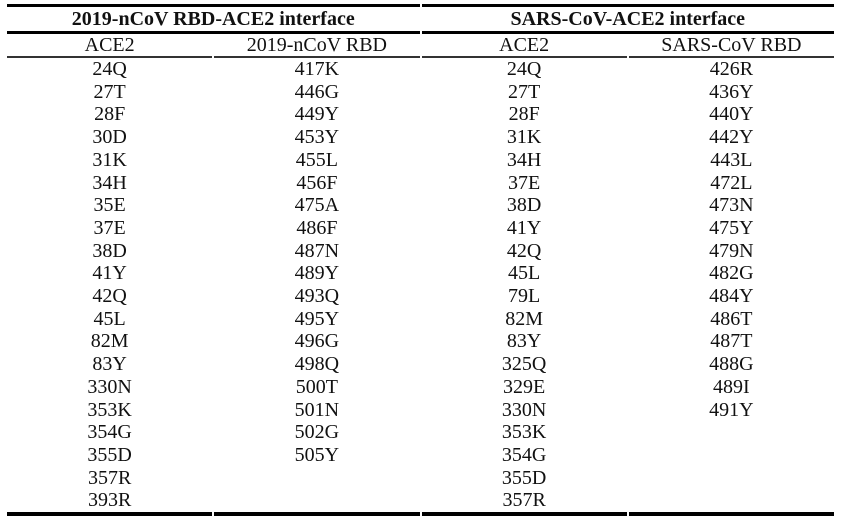  Describe the element at coordinates (731, 227) in the screenshot. I see `table-cell: 475Y` at that location.